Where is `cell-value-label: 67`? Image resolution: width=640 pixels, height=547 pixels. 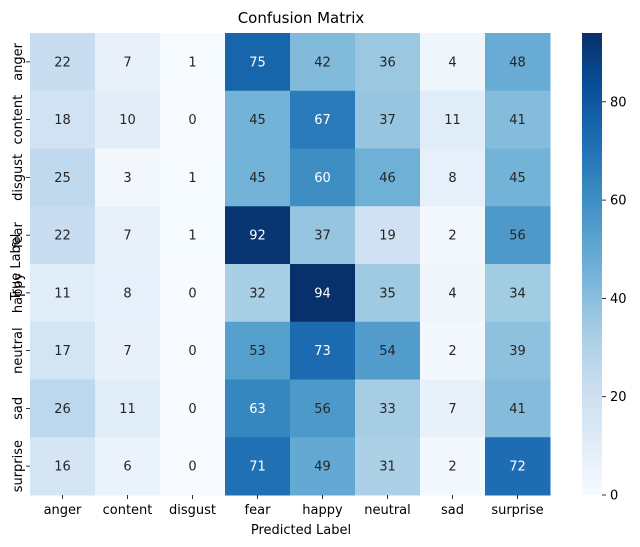
cell-value-label: 67 is located at coordinates (322, 120).